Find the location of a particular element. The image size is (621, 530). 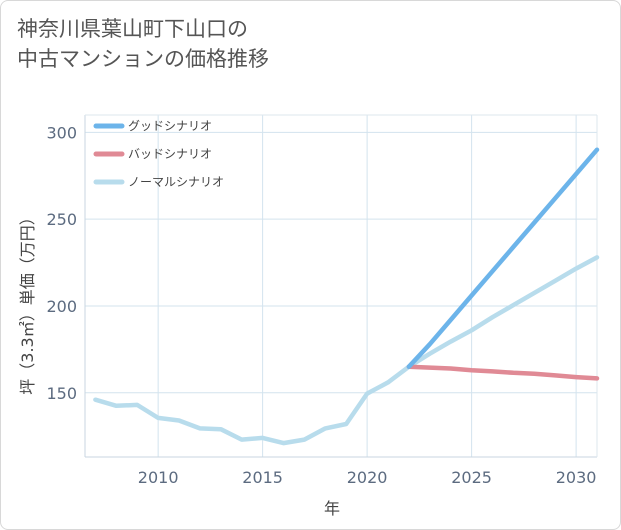

x-tick-label: 2010 is located at coordinates (158, 477).